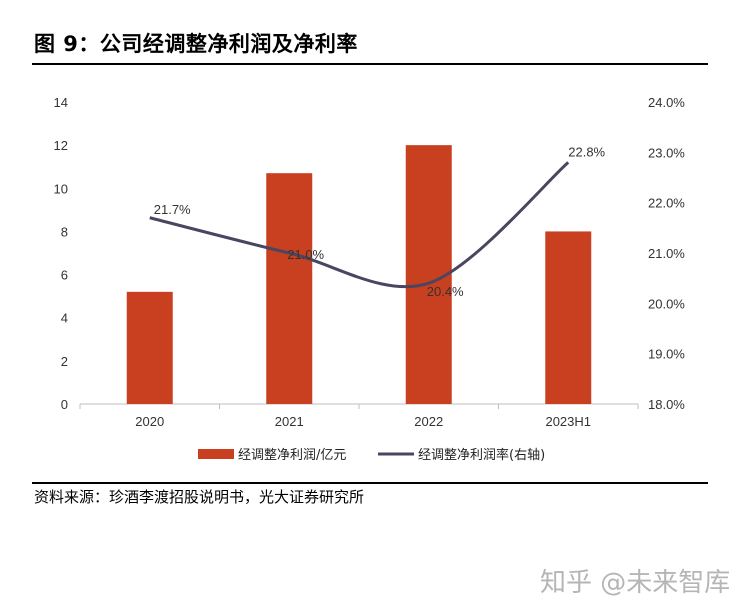  Describe the element at coordinates (64, 231) in the screenshot. I see `y-tick-label: 8` at that location.